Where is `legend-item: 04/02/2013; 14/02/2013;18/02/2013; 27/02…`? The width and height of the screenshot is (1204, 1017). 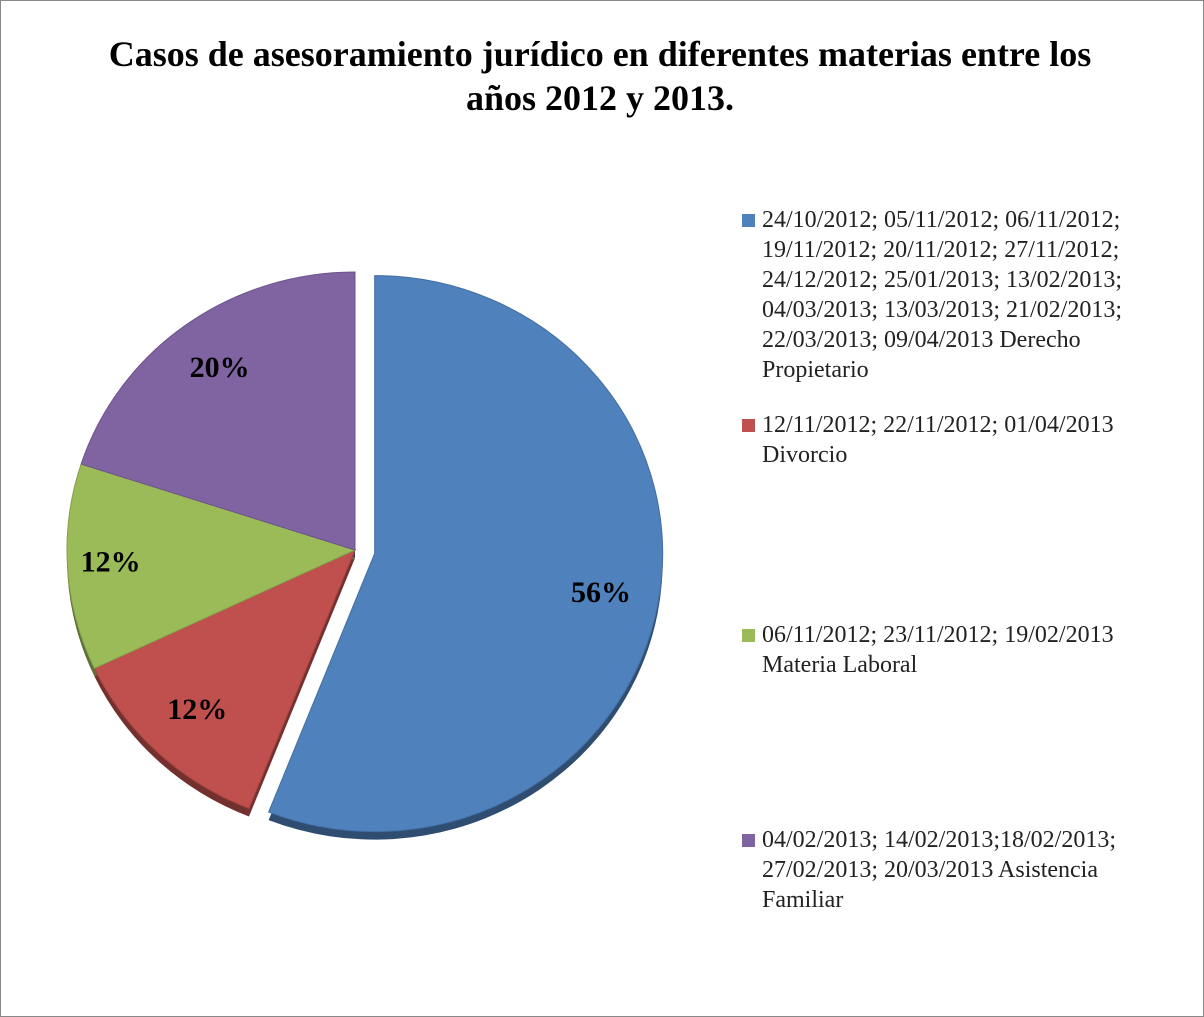 legend-item: 04/02/2013; 14/02/2013;18/02/2013; 27/02… is located at coordinates (962, 870).